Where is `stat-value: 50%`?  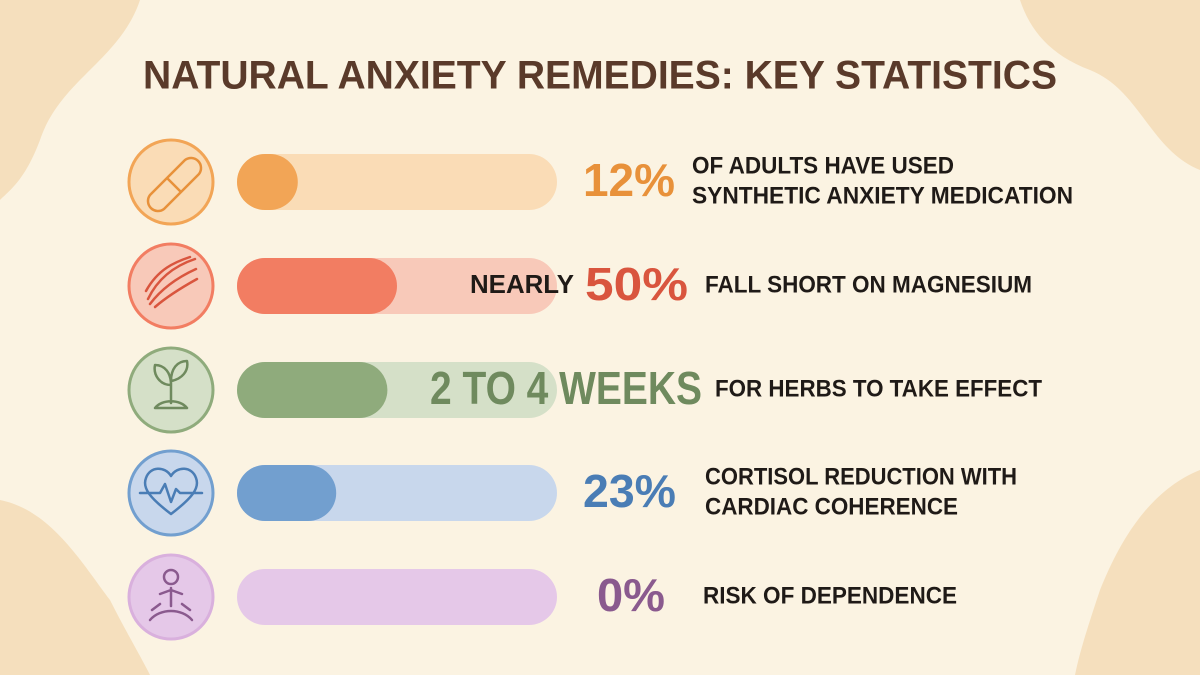
stat-value: 50% is located at coordinates (636, 284).